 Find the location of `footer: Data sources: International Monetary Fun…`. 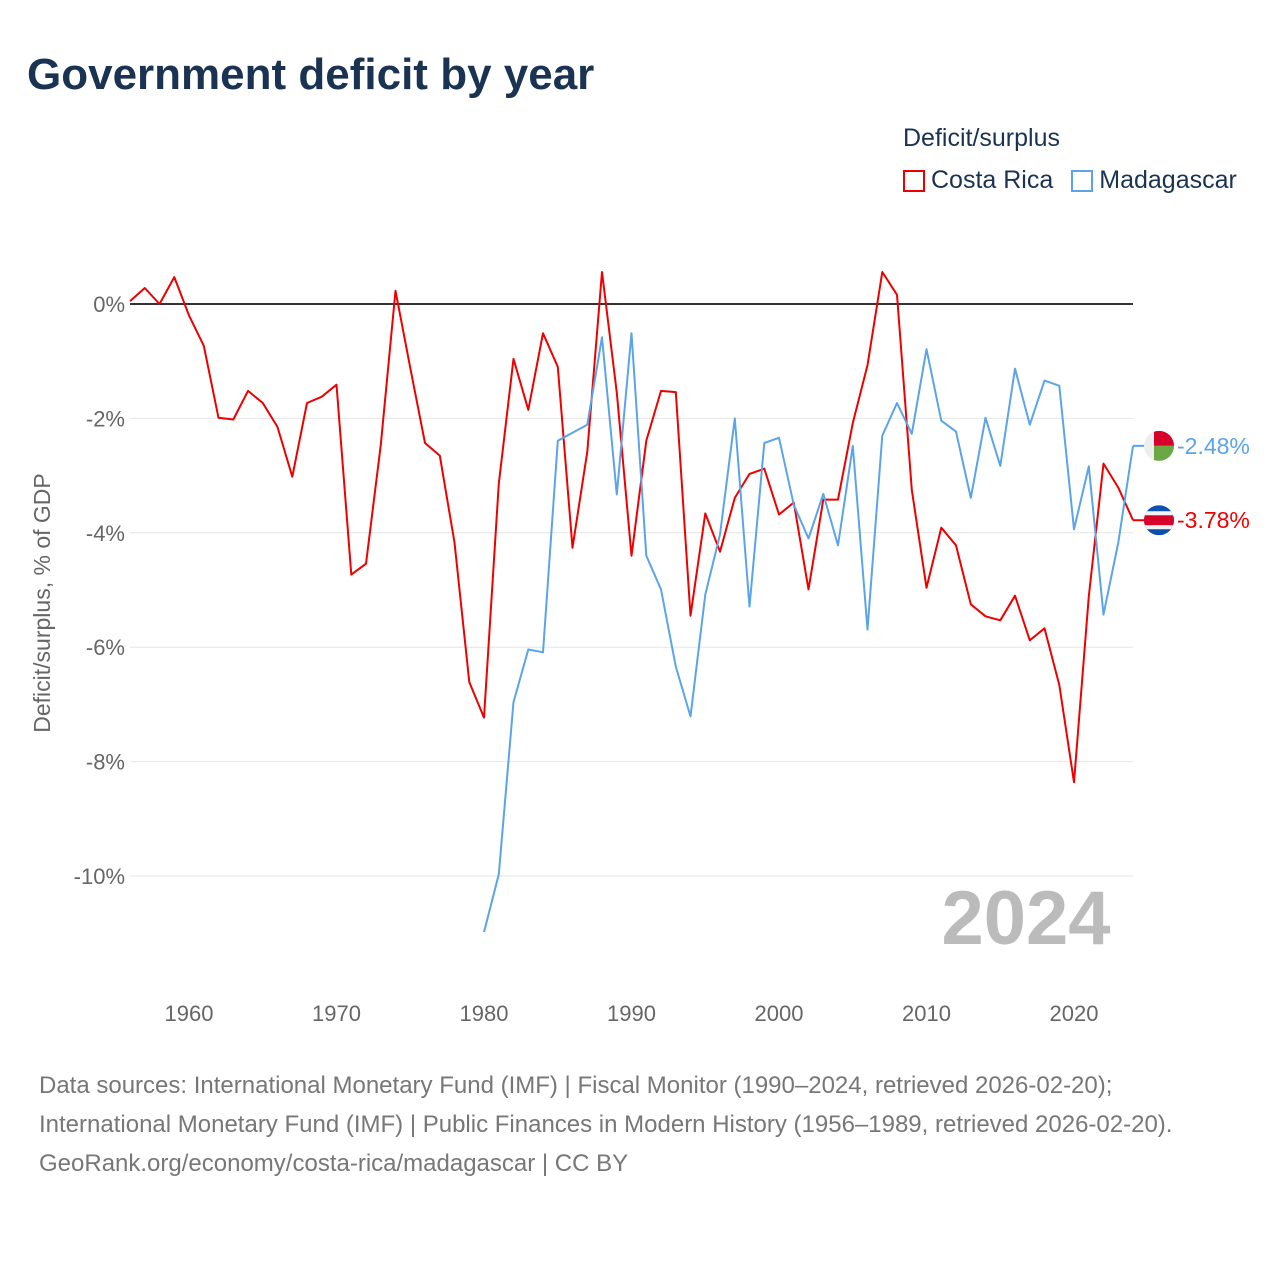

footer: Data sources: International Monetary Fun… is located at coordinates (639, 1124).